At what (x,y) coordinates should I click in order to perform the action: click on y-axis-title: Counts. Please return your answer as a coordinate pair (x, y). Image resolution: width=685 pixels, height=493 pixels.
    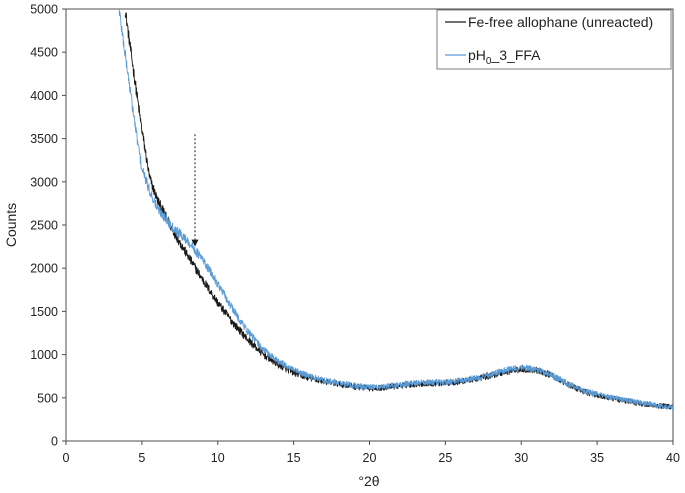
    Looking at the image, I should click on (11, 225).